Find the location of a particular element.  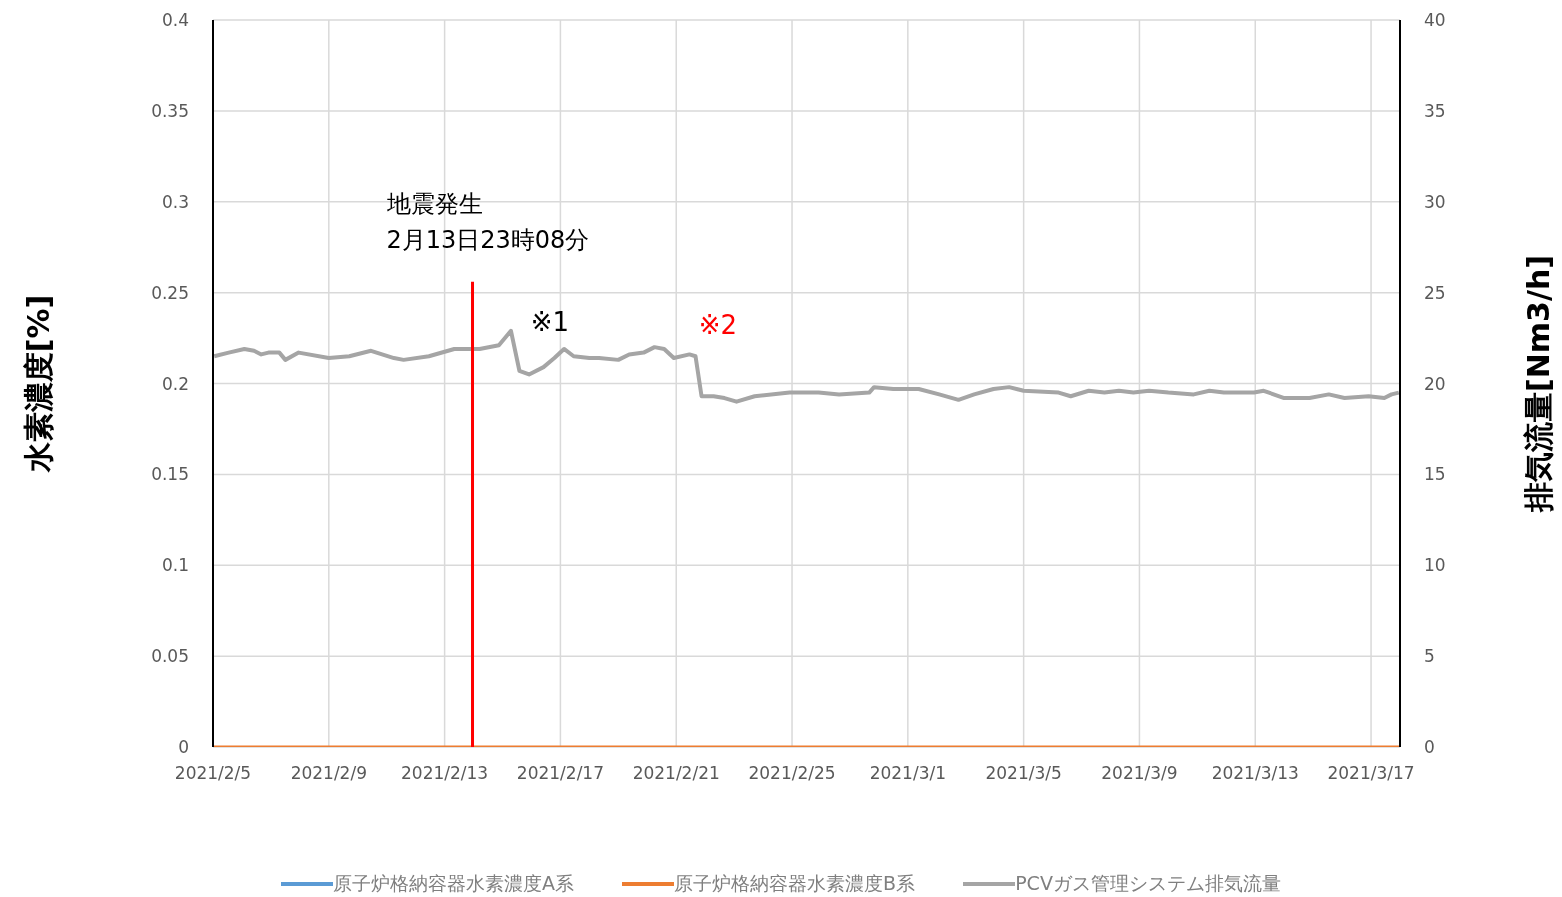

y2-tick-label: 15 is located at coordinates (1435, 474).